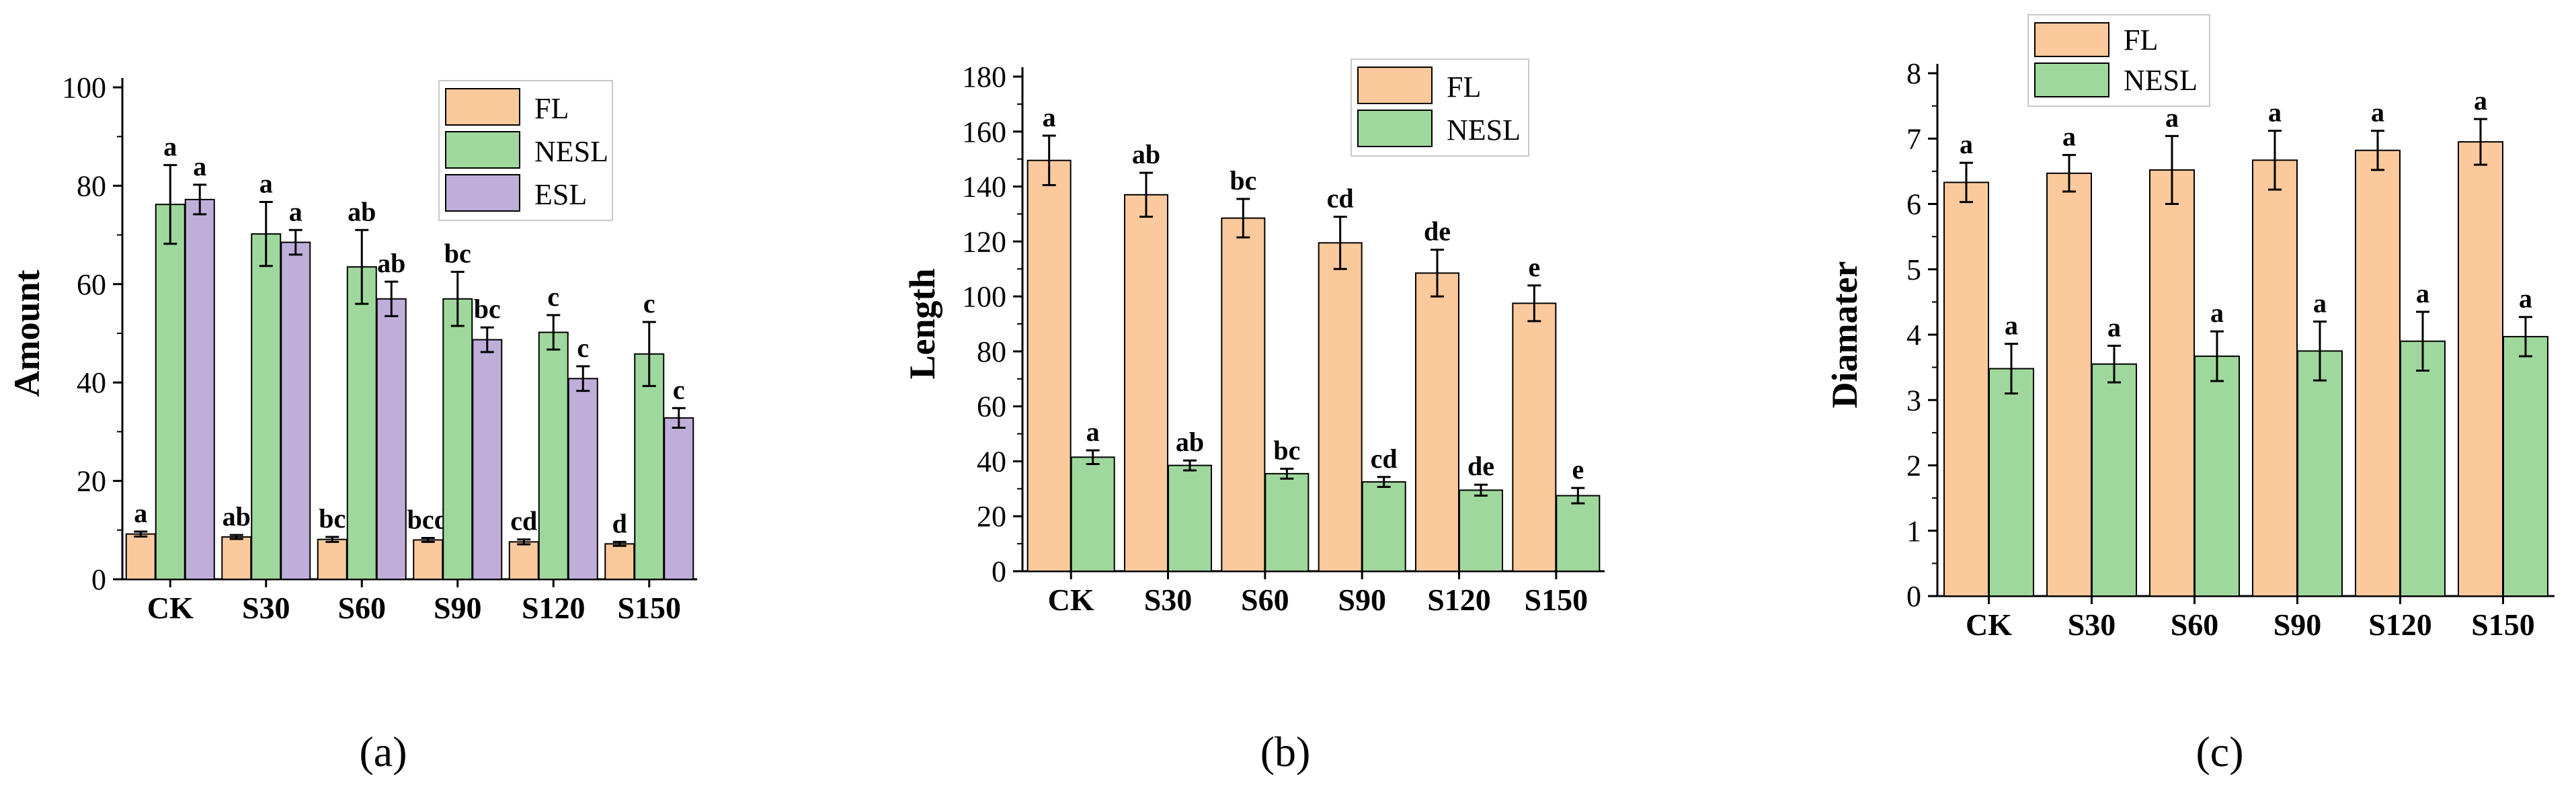 The width and height of the screenshot is (2576, 795). Describe the element at coordinates (984, 296) in the screenshot. I see `y-tick-label: 100` at that location.